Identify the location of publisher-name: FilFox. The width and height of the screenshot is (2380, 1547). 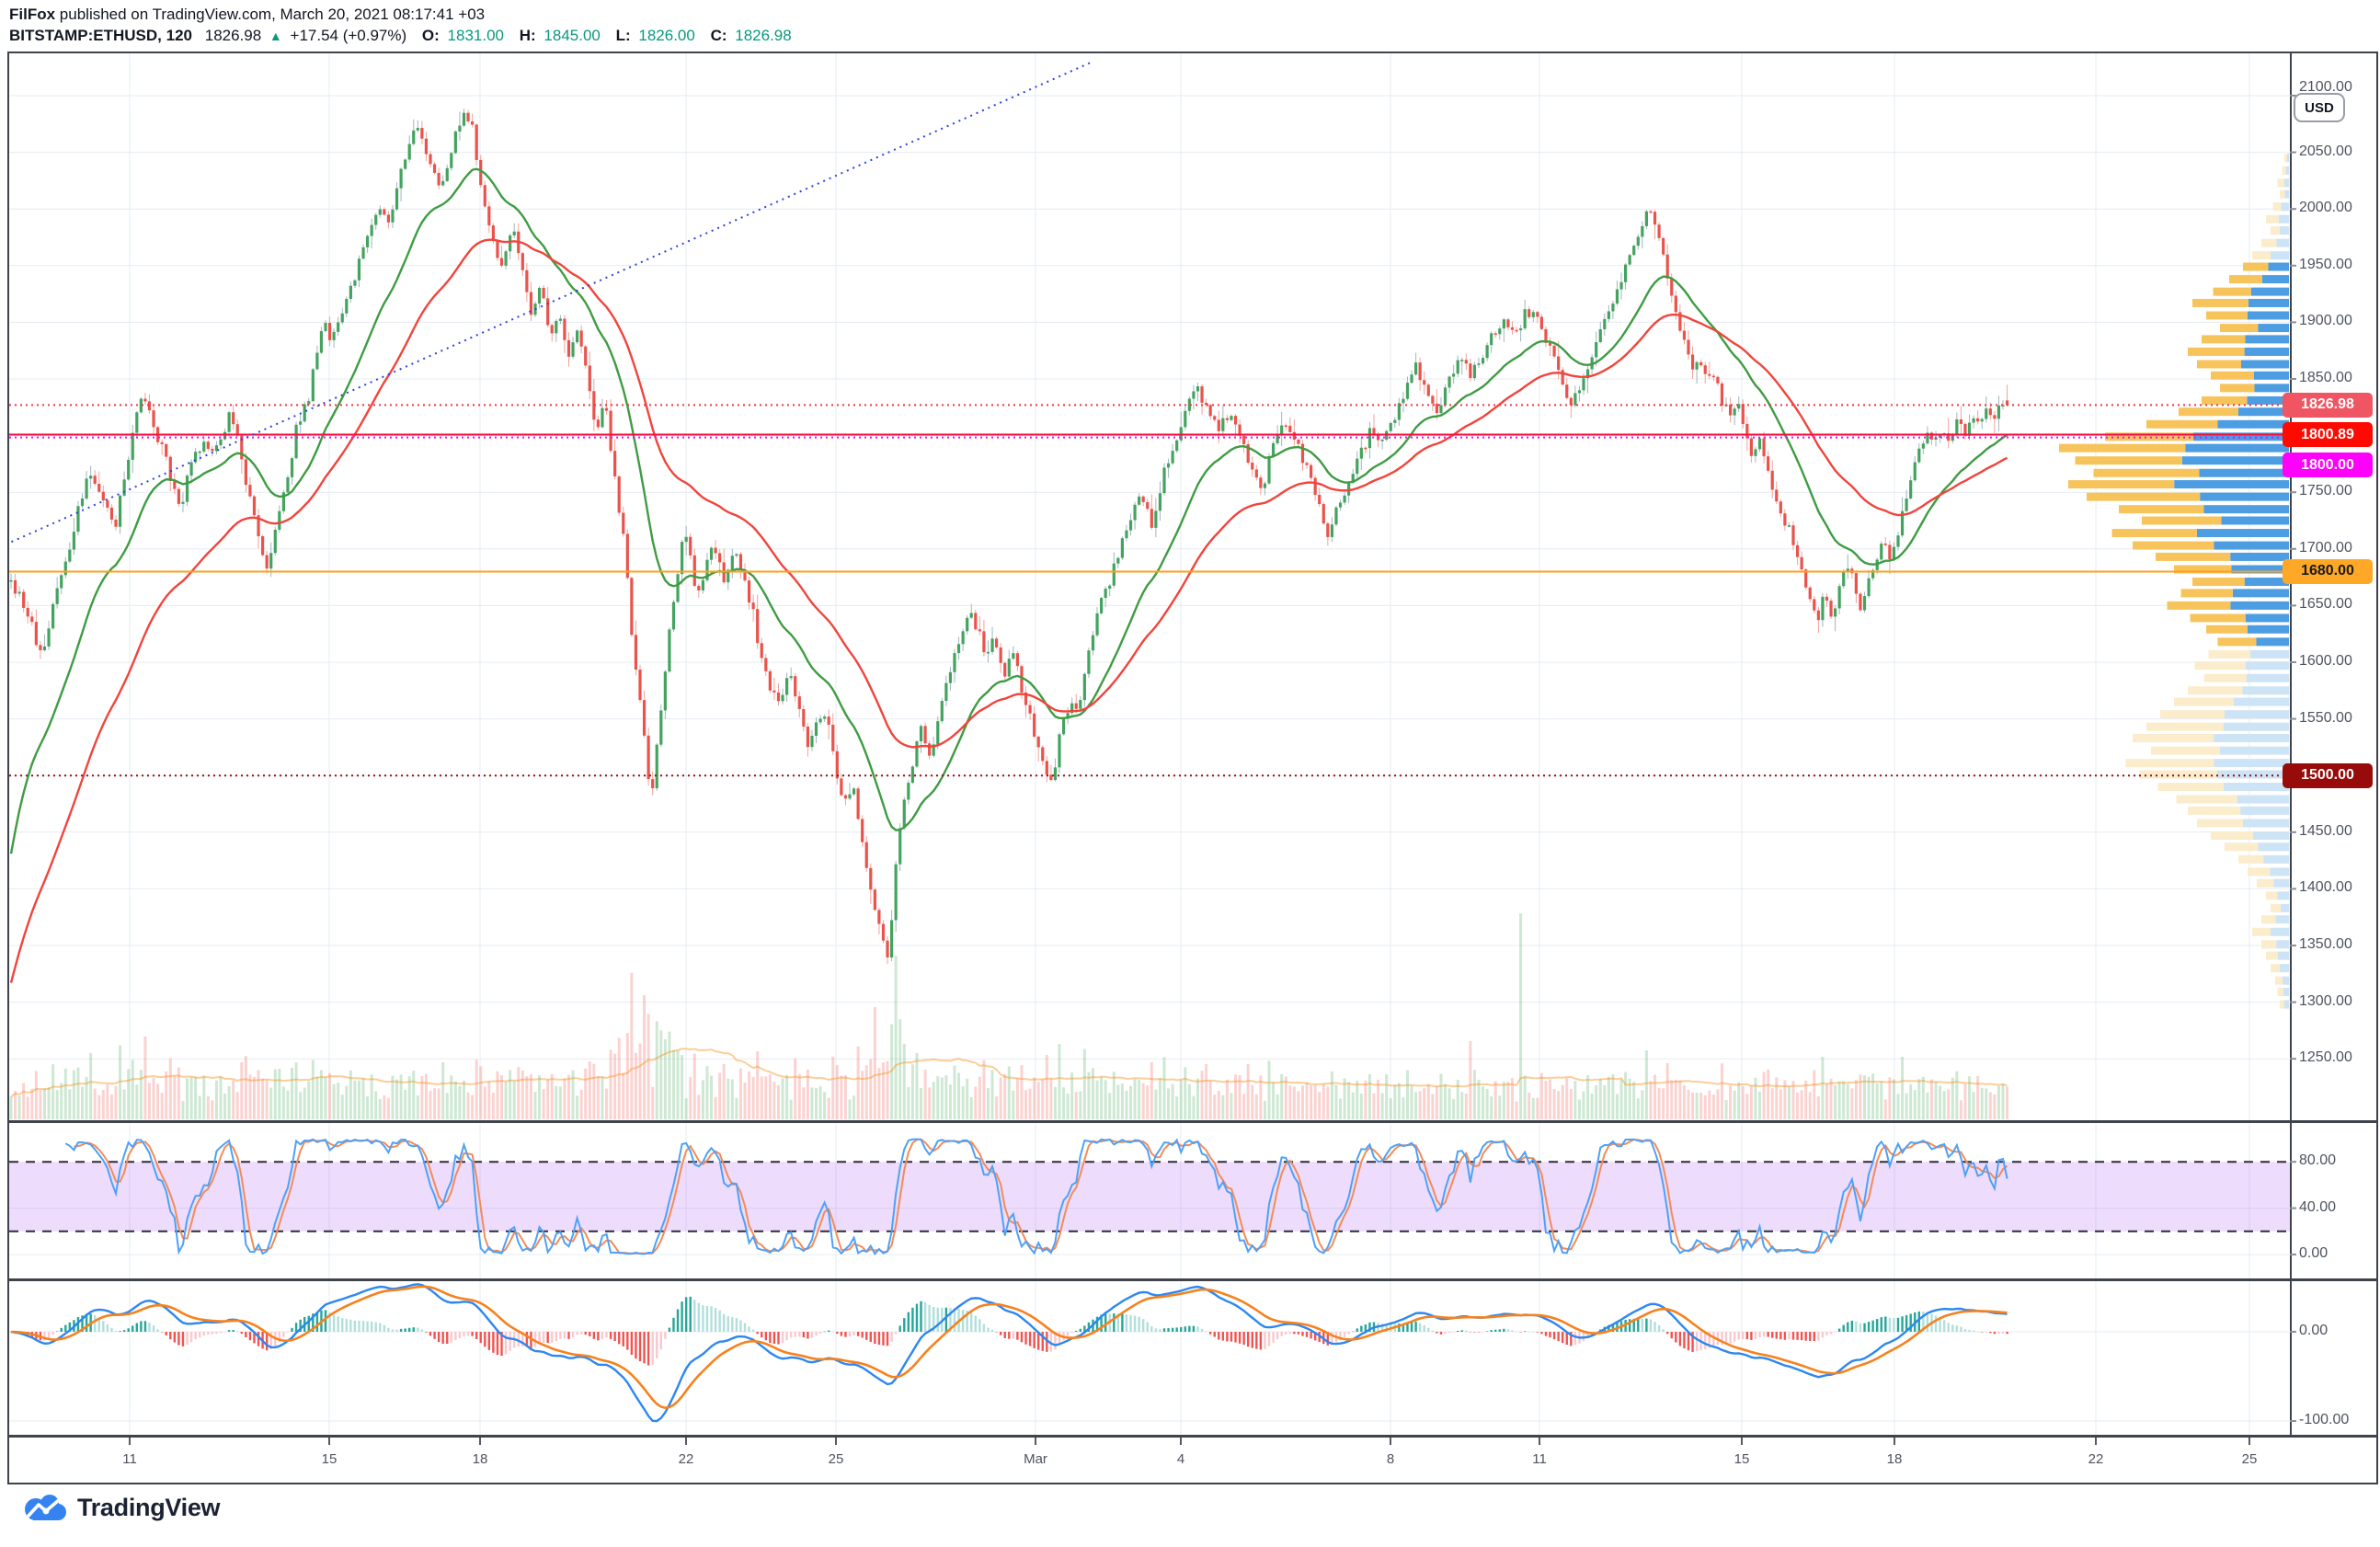
(32, 14).